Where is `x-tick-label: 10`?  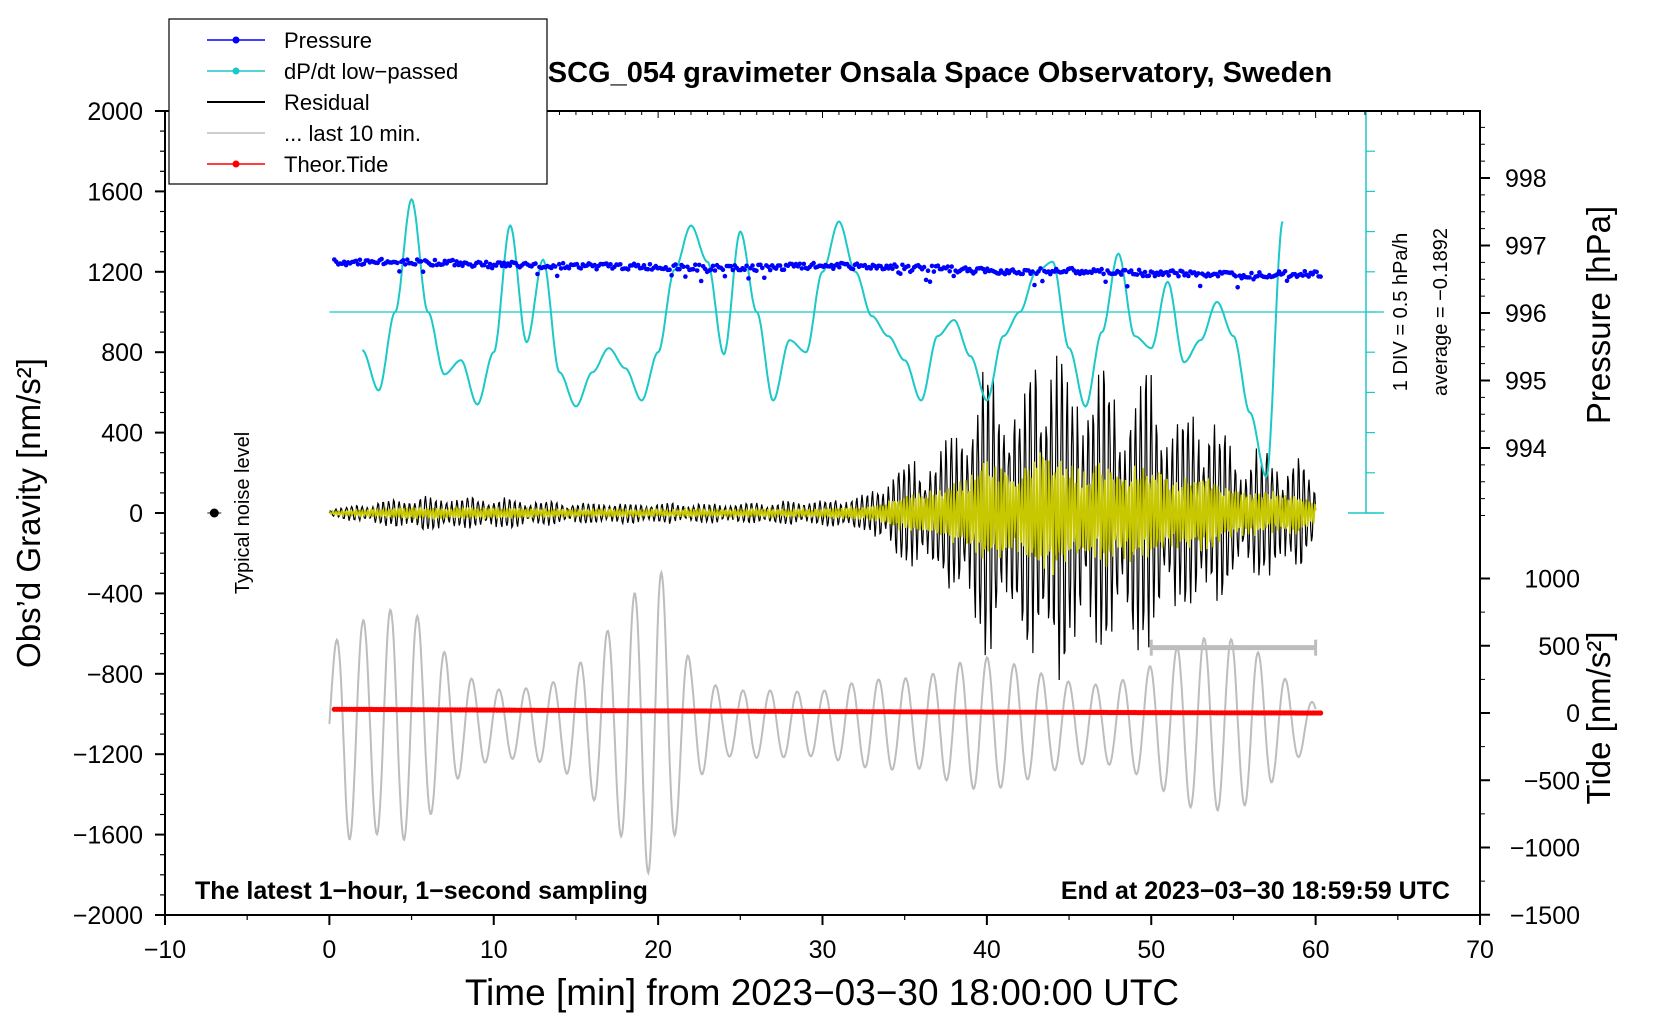 x-tick-label: 10 is located at coordinates (494, 950).